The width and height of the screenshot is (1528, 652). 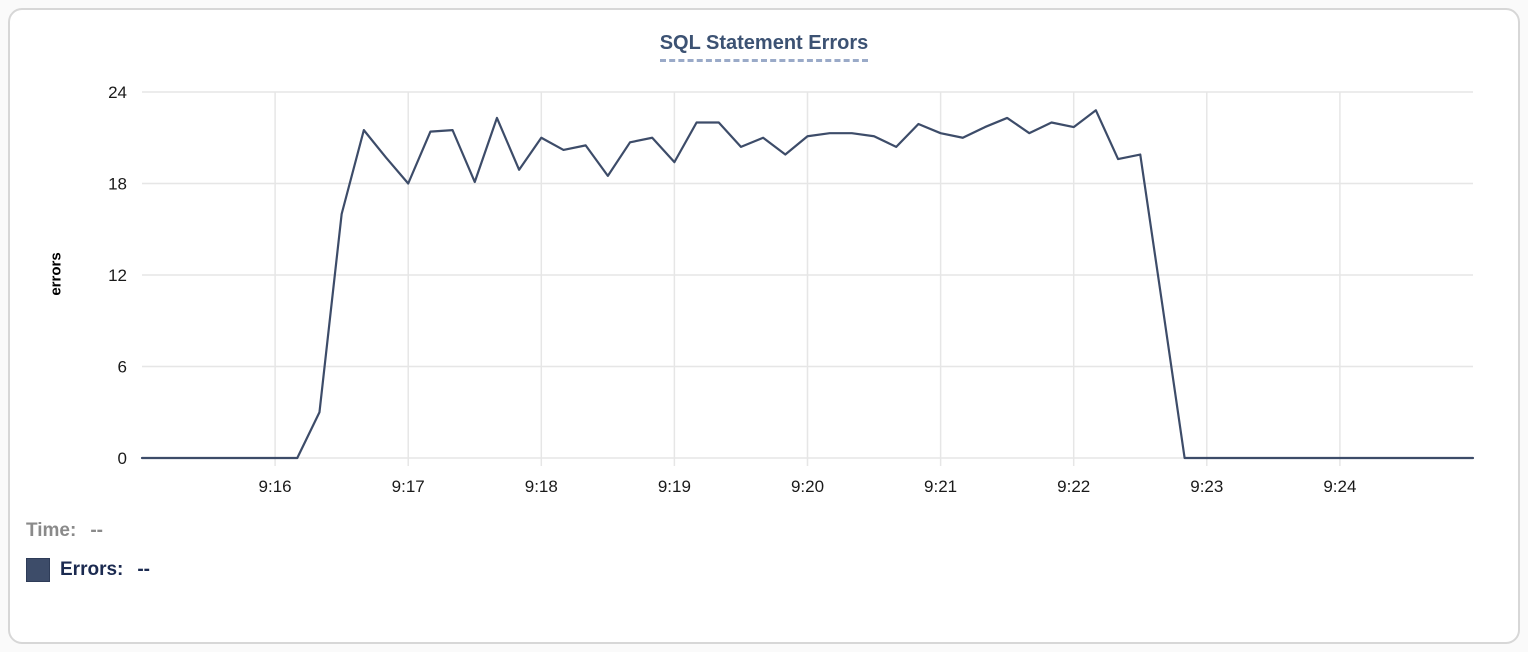 I want to click on x-tick-label: 9:18, so click(x=541, y=486).